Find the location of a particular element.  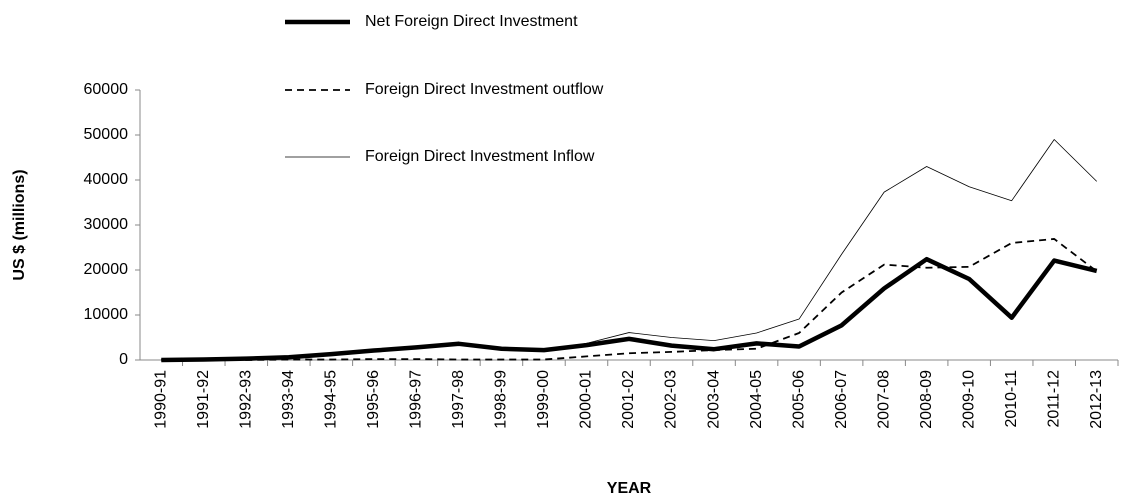

x-tick-label: 2012-13 is located at coordinates (1096, 399).